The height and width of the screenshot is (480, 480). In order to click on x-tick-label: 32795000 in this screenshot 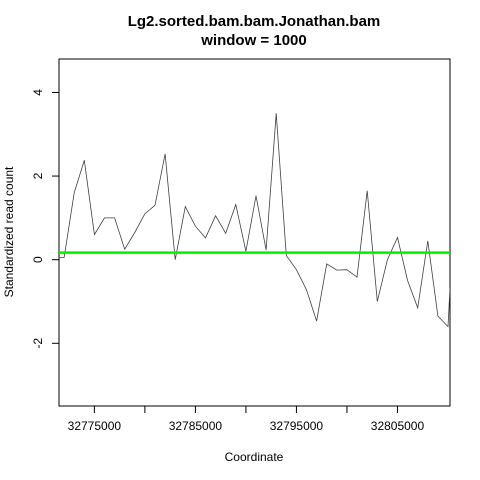, I will do `click(297, 426)`.